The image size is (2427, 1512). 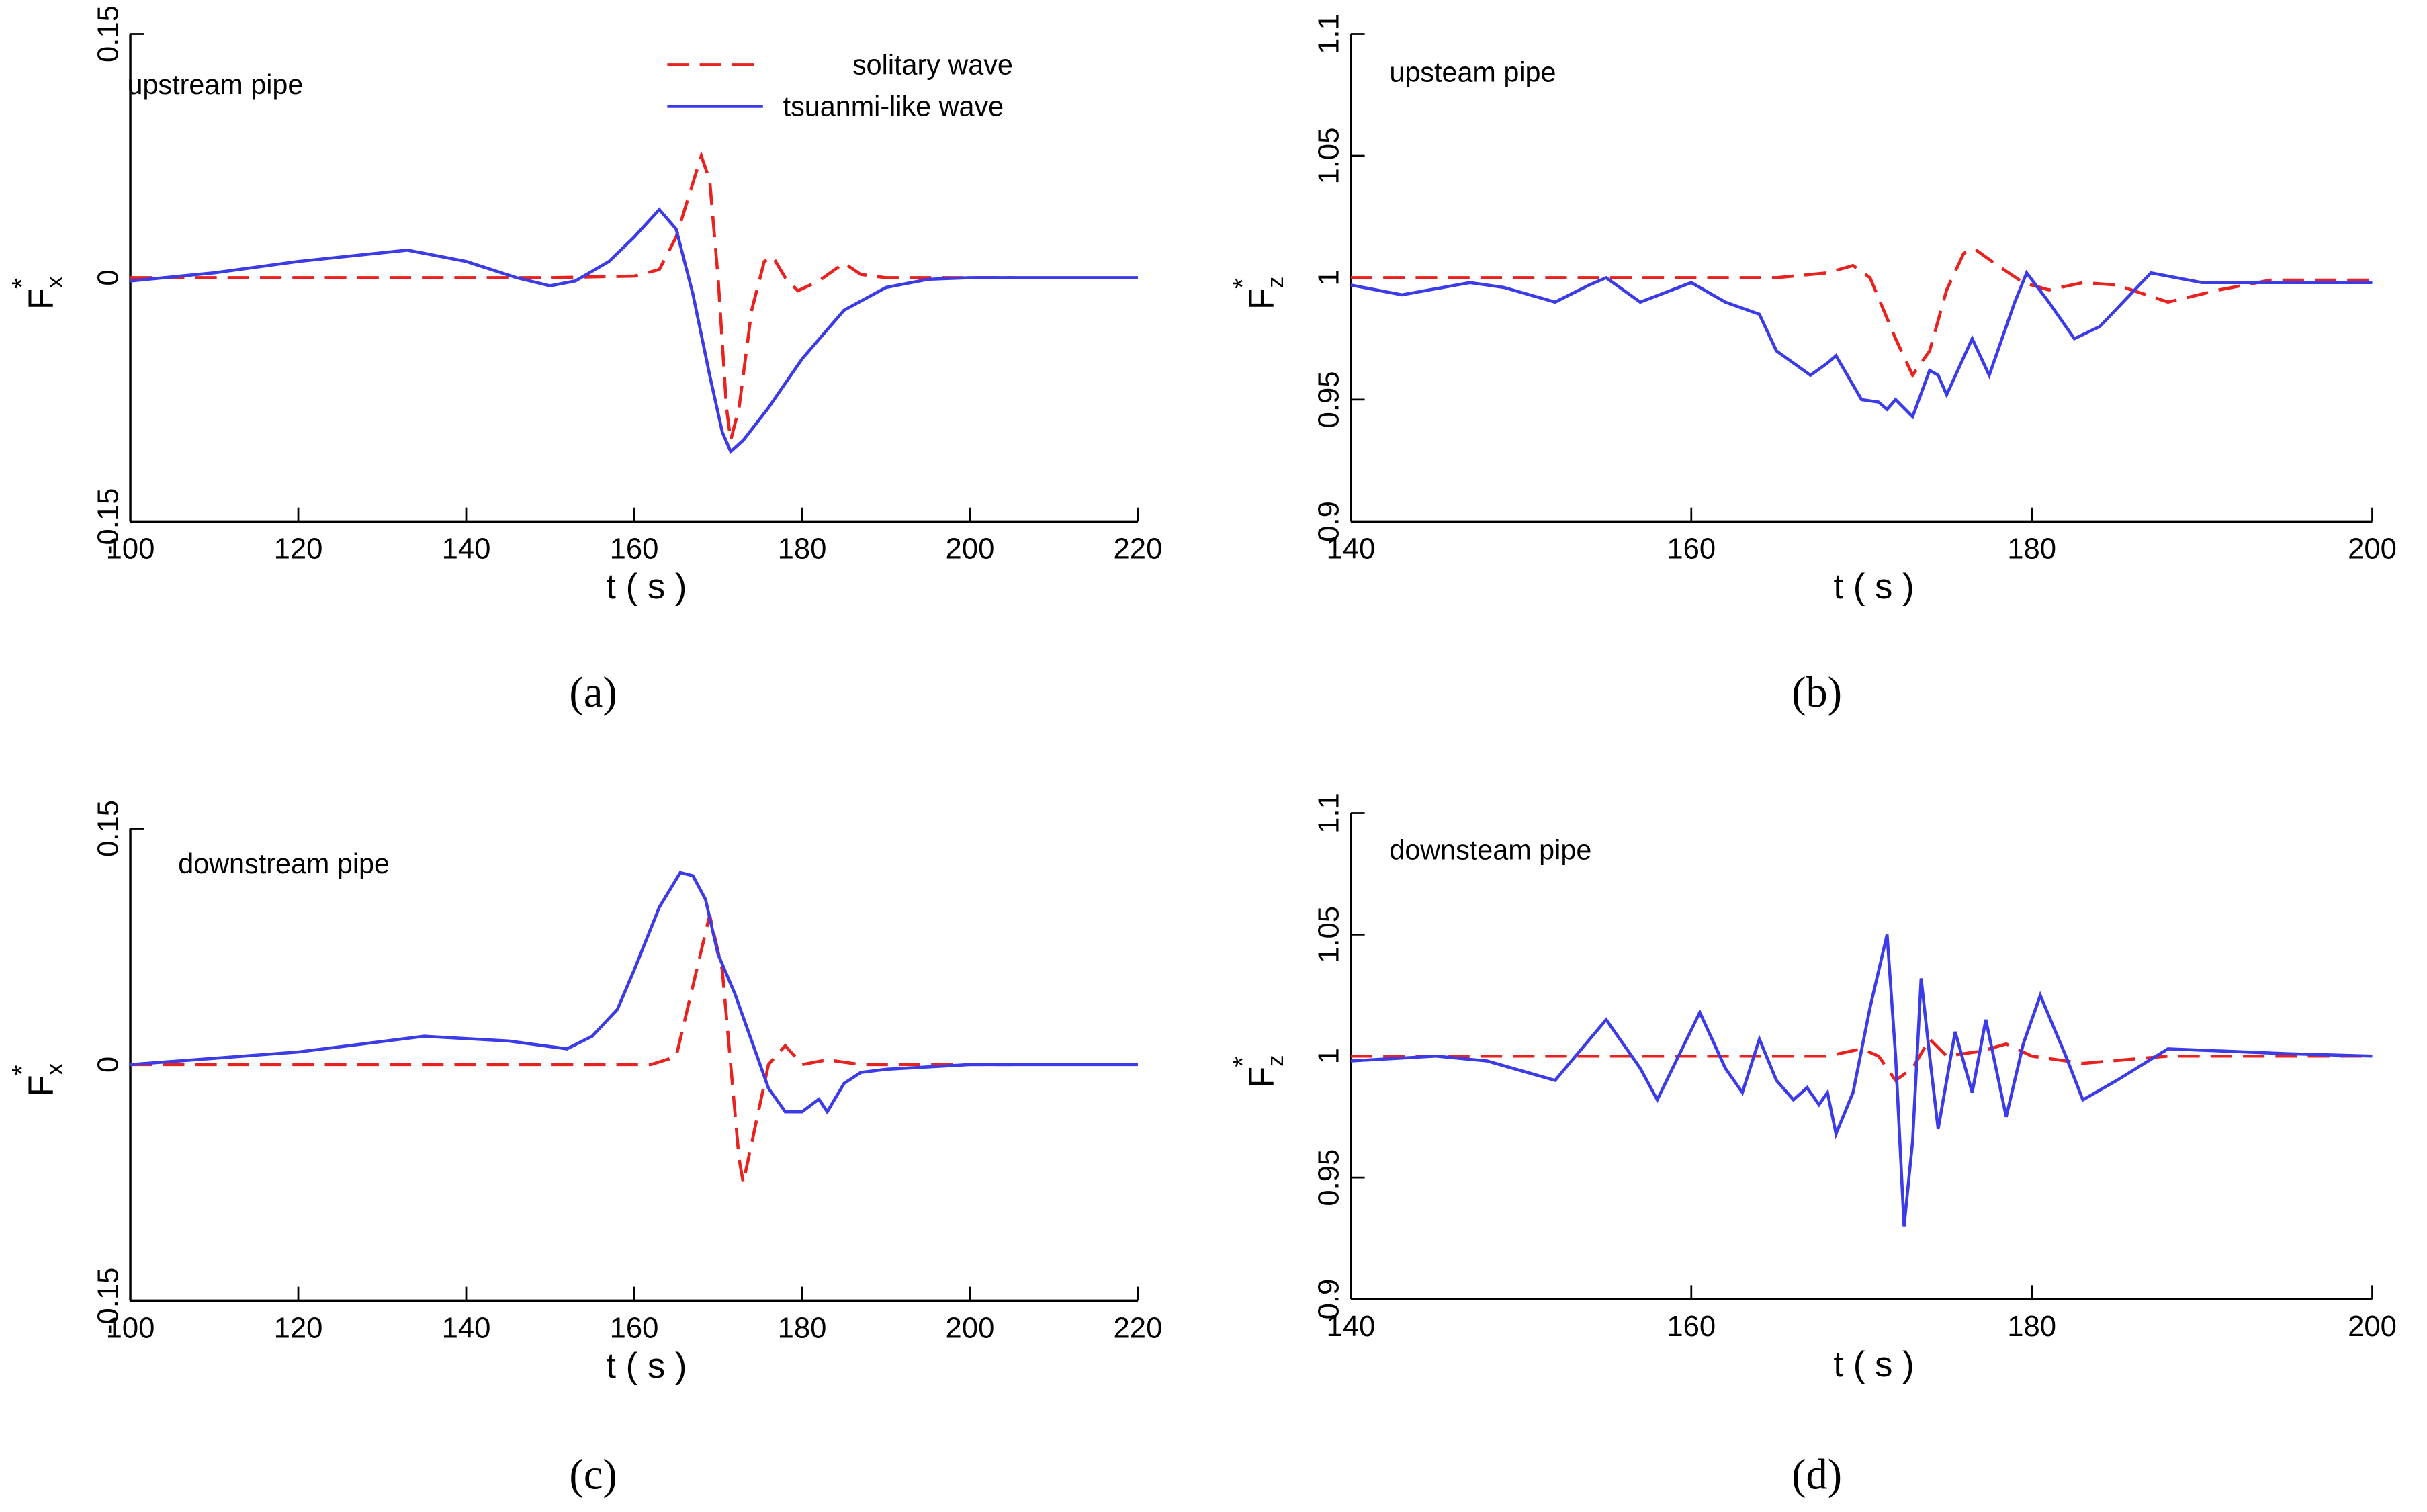 What do you see at coordinates (893, 106) in the screenshot?
I see `legend-label: tsuanmi-like wave` at bounding box center [893, 106].